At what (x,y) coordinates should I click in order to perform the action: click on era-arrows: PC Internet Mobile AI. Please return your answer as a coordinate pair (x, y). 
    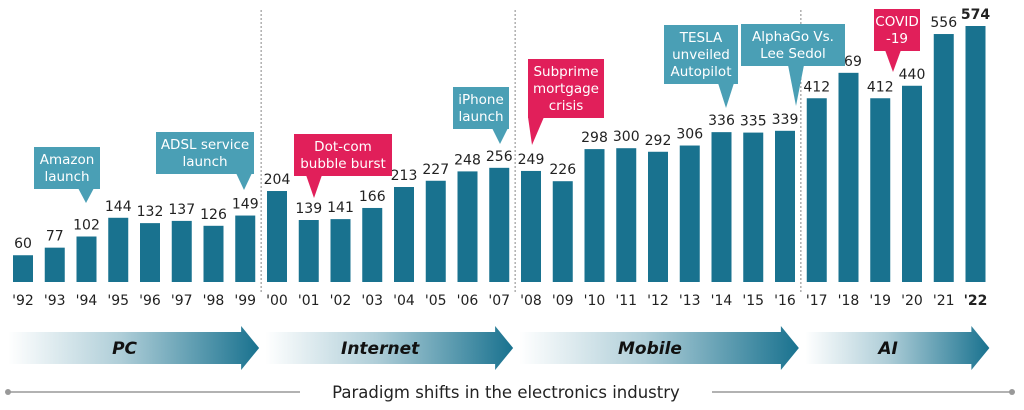
    Looking at the image, I should click on (499, 348).